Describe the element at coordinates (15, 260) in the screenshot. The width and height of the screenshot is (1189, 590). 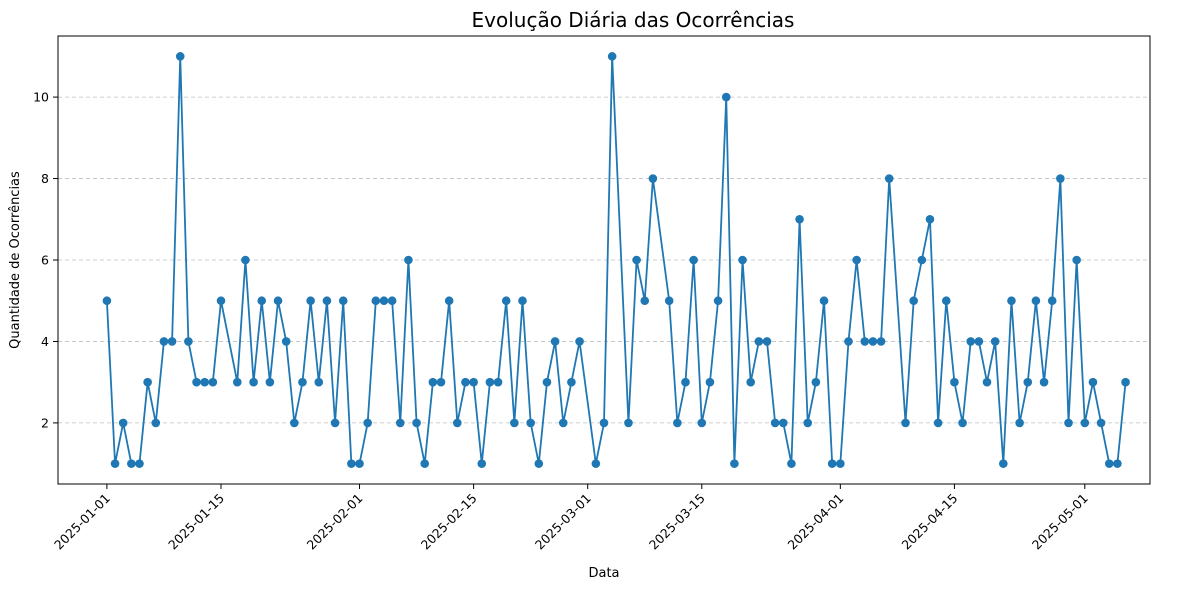
I see `y-axis-title: Quantidade de Ocorrências` at that location.